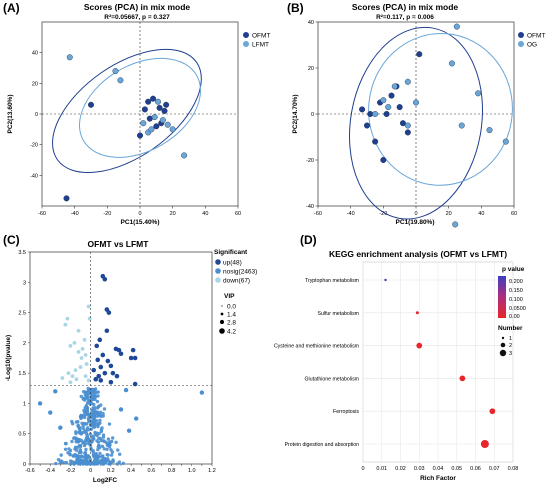 This screenshot has width=550, height=490. I want to click on panel-d-xtick-label-4: 0.04, so click(438, 469).